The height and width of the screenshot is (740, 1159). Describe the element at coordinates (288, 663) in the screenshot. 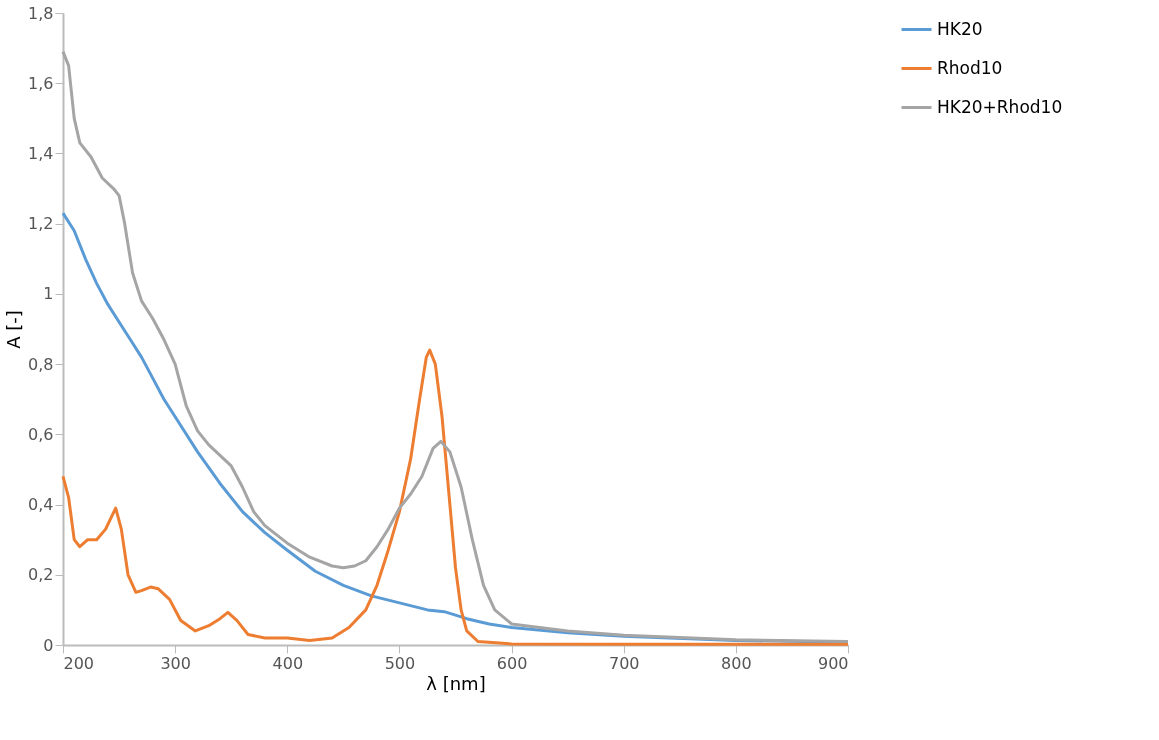

I see `x-tick-label: 400` at that location.